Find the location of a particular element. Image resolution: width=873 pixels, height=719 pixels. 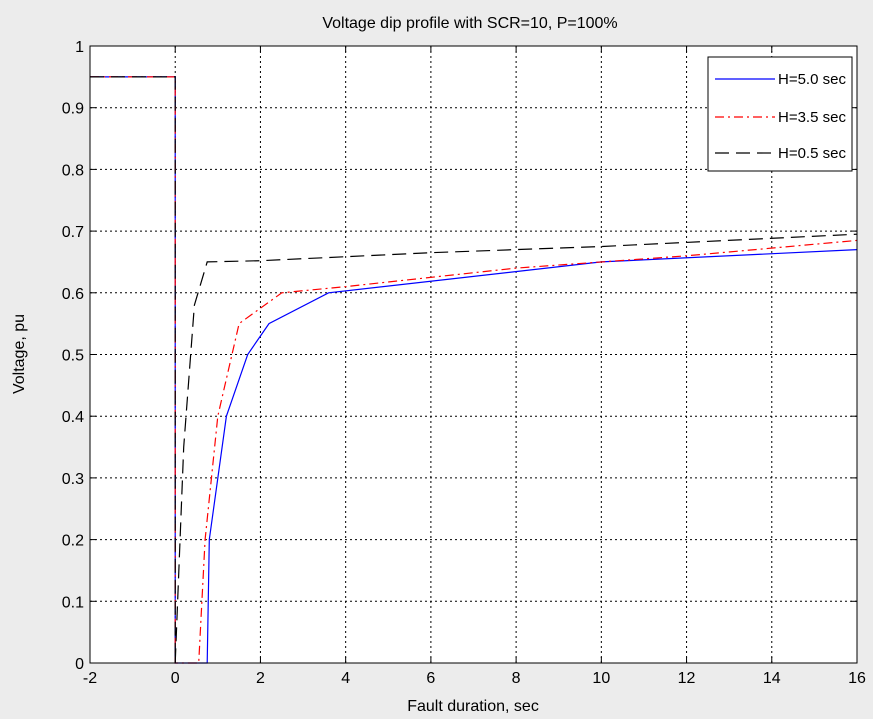

x-tick-label: 16 is located at coordinates (857, 678).